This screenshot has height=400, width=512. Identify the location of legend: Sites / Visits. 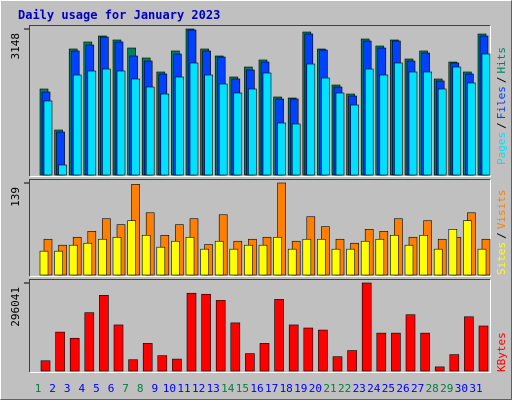
(501, 233).